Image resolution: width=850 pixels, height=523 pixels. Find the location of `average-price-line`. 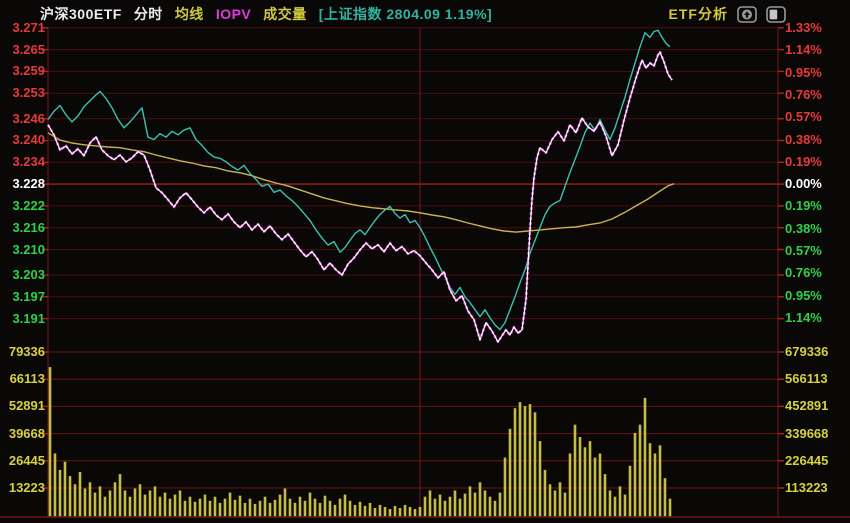

average-price-line is located at coordinates (361, 182).